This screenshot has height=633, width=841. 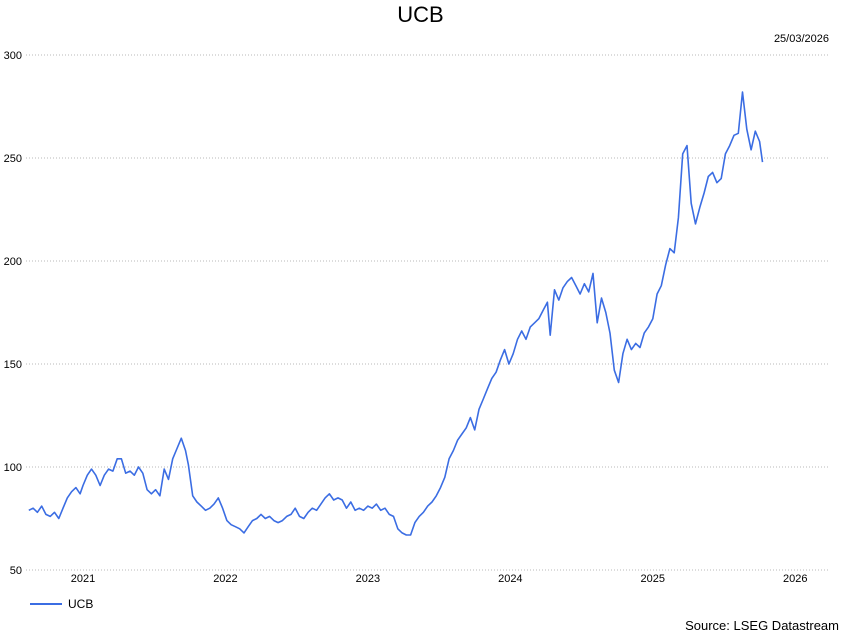 What do you see at coordinates (653, 579) in the screenshot?
I see `x-tick-label: 2025` at bounding box center [653, 579].